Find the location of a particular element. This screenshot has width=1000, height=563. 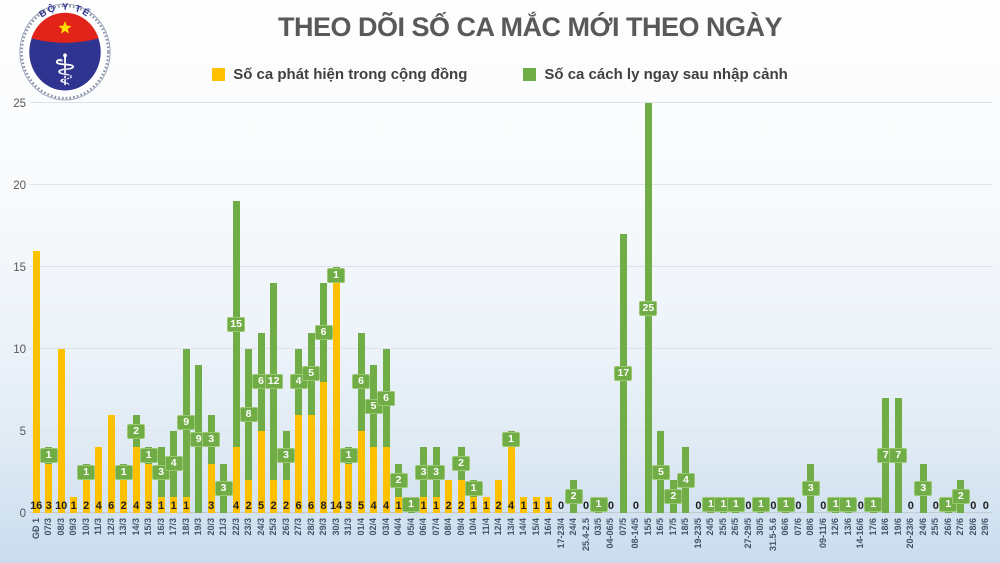

x-axis-label: 24/3 is located at coordinates (260, 527).